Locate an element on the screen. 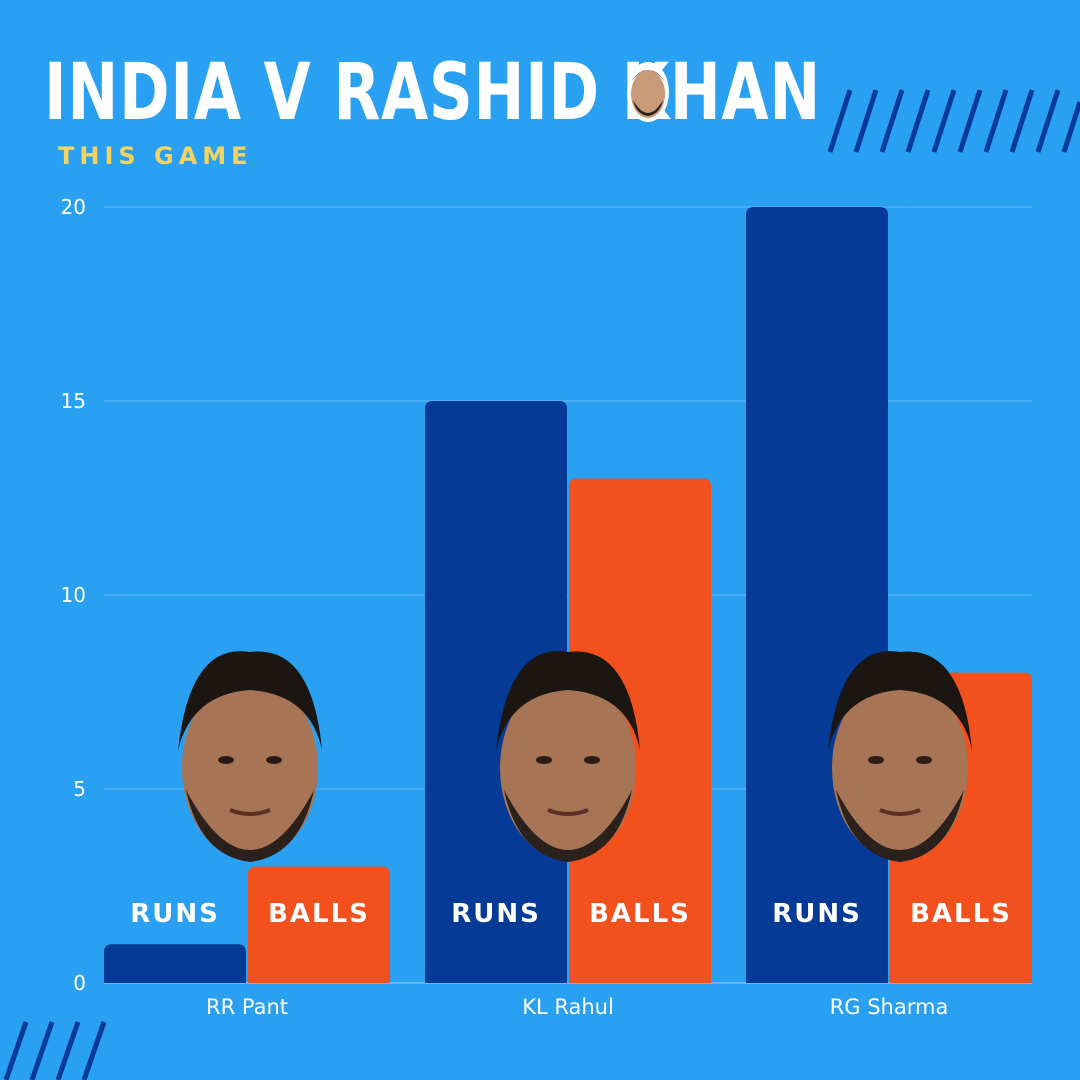  bar-runs-rr-pant is located at coordinates (175, 963).